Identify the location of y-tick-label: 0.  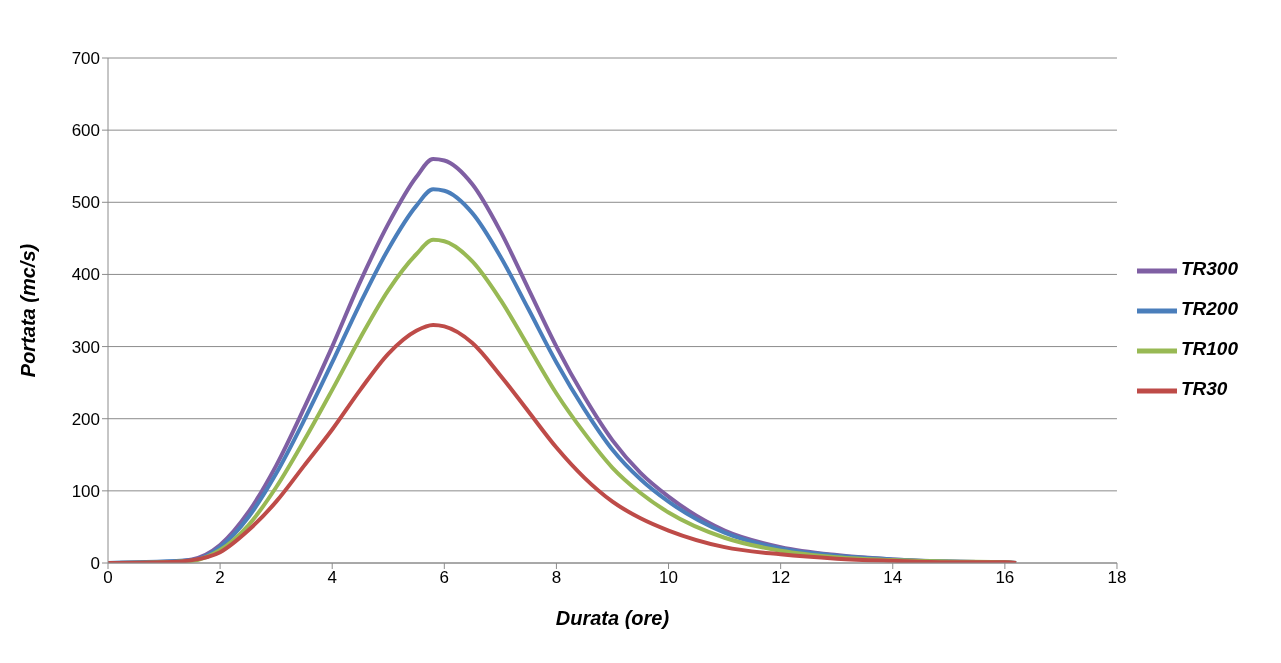
(95, 564).